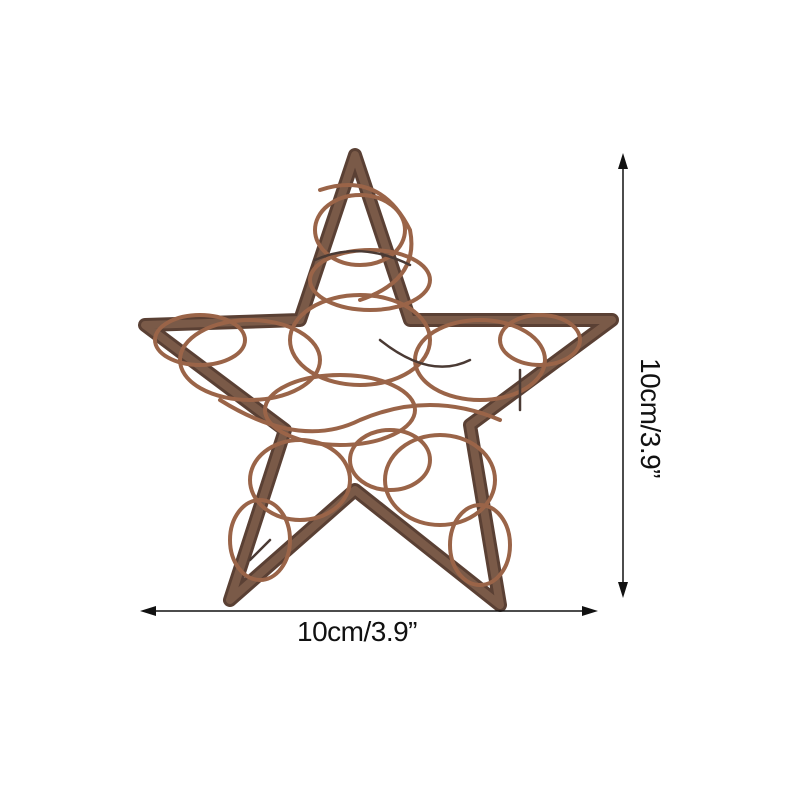  I want to click on width-label: 10cm/3.9”, so click(357, 631).